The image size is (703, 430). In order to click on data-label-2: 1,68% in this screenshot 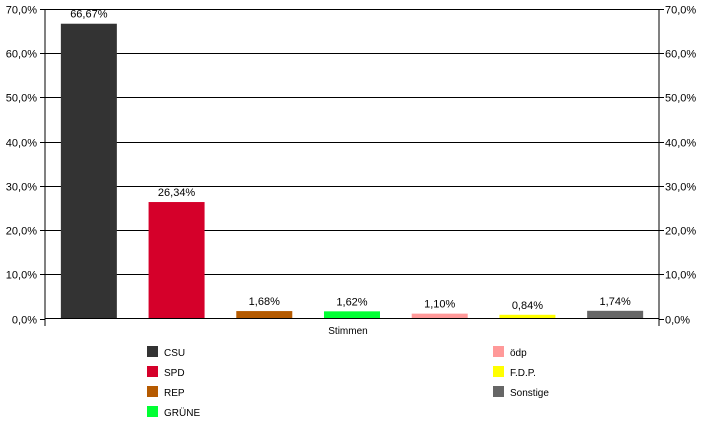, I will do `click(264, 302)`.